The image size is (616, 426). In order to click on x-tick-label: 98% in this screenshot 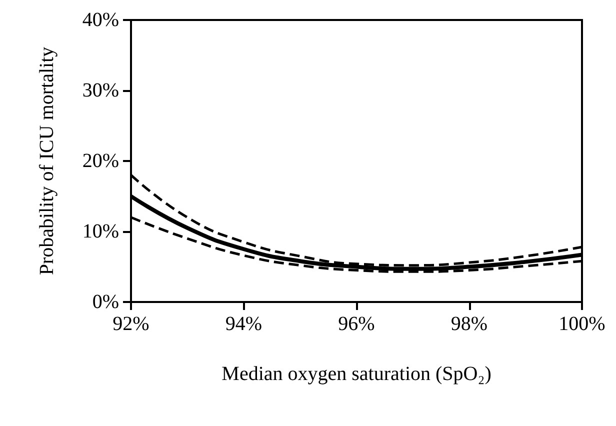, I will do `click(469, 324)`.